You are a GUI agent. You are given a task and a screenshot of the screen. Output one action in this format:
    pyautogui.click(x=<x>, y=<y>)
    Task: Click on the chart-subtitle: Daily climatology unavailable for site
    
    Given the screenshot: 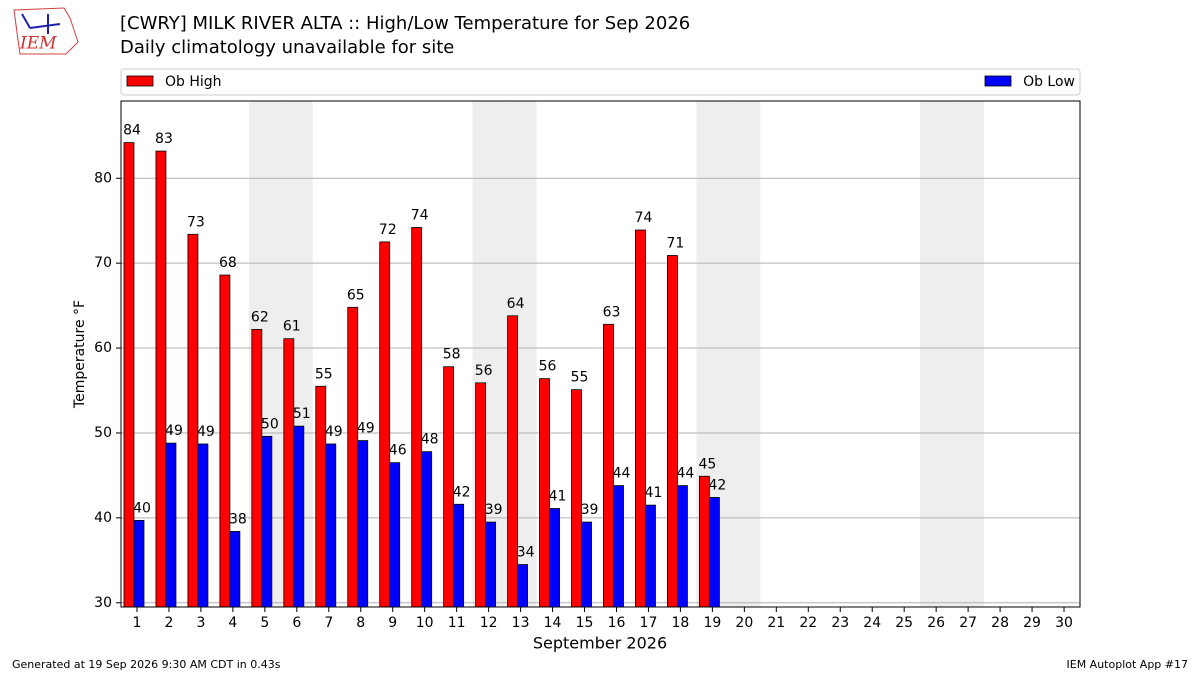 What is the action you would take?
    pyautogui.click(x=287, y=47)
    